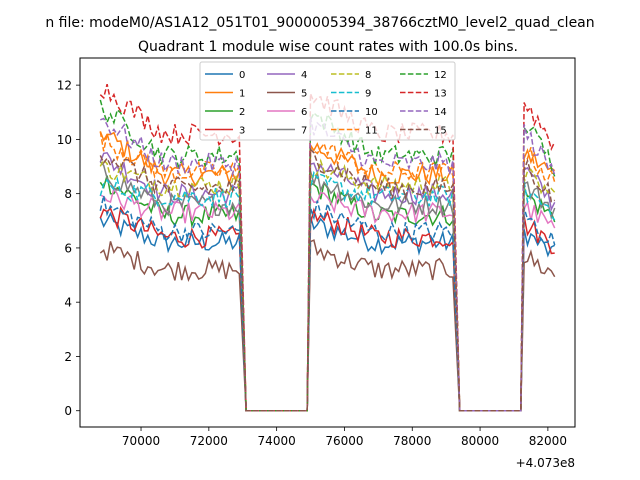  What do you see at coordinates (242, 112) in the screenshot?
I see `legend-label-2: 2` at bounding box center [242, 112].